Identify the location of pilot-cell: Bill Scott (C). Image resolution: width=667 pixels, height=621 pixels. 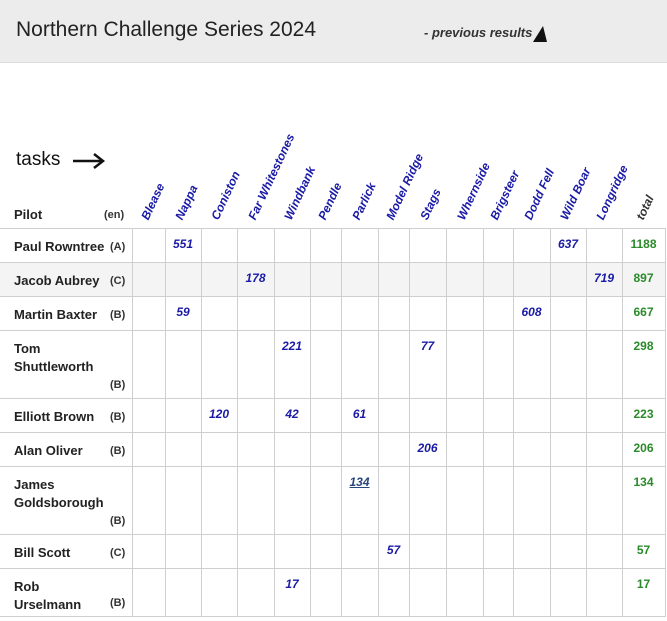
(66, 551).